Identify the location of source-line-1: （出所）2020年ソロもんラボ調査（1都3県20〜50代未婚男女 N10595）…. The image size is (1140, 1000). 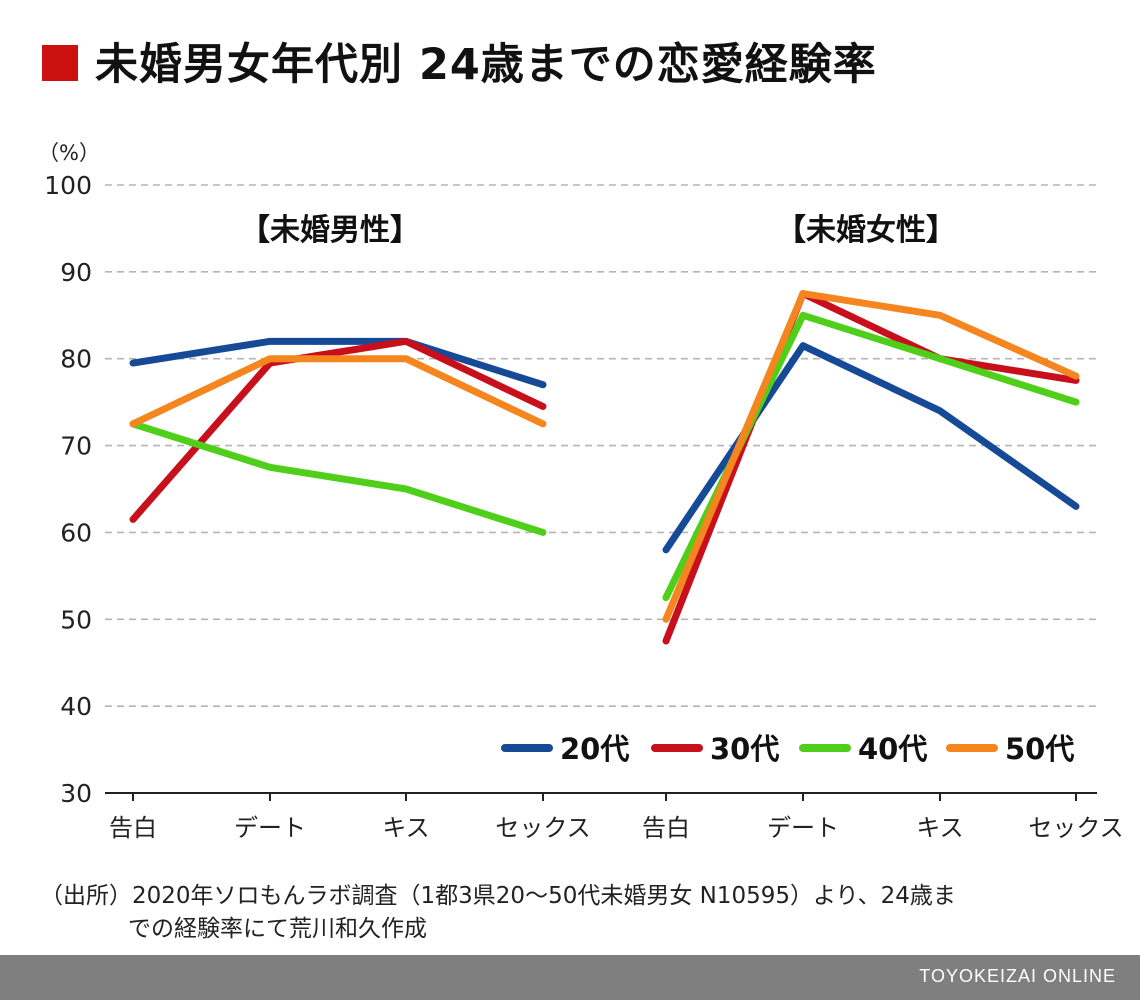
(498, 896).